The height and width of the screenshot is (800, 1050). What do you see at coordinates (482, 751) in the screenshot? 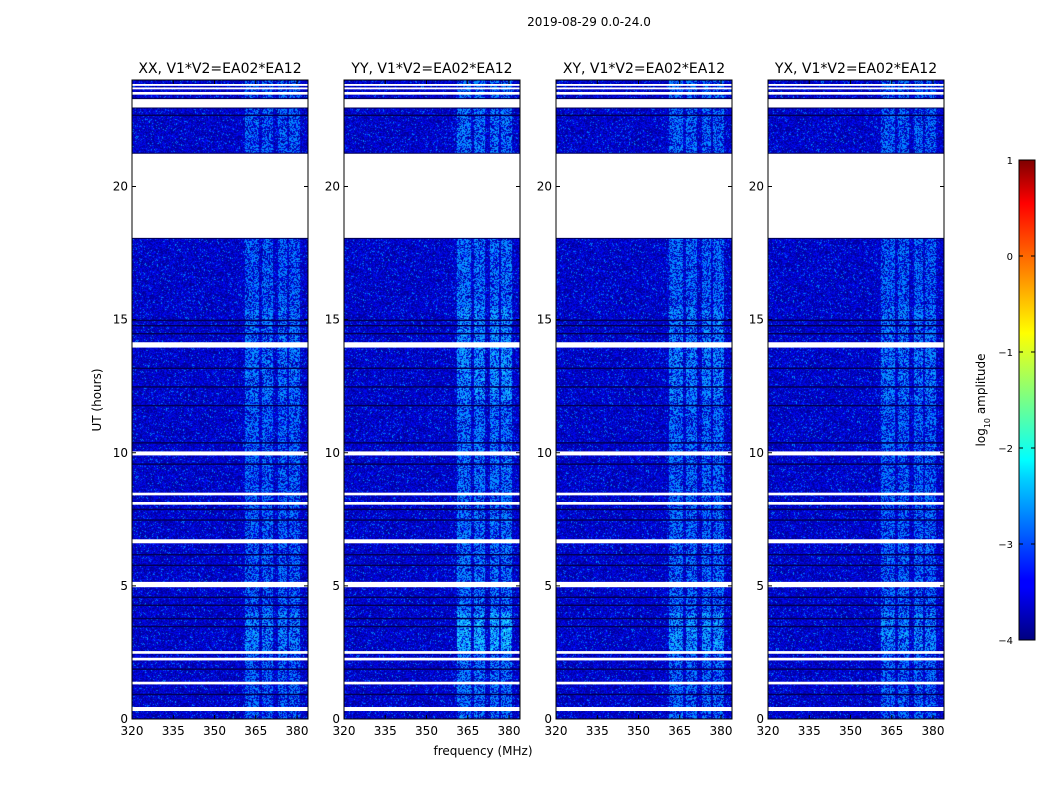
I see `x-axis-label: frequency (MHz)` at bounding box center [482, 751].